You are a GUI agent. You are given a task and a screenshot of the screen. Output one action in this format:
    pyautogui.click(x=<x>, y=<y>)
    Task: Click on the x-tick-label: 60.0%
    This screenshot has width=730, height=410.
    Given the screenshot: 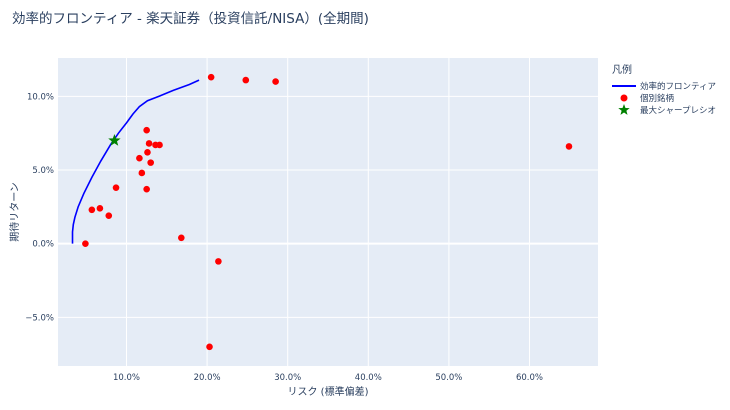 What is the action you would take?
    pyautogui.click(x=529, y=378)
    